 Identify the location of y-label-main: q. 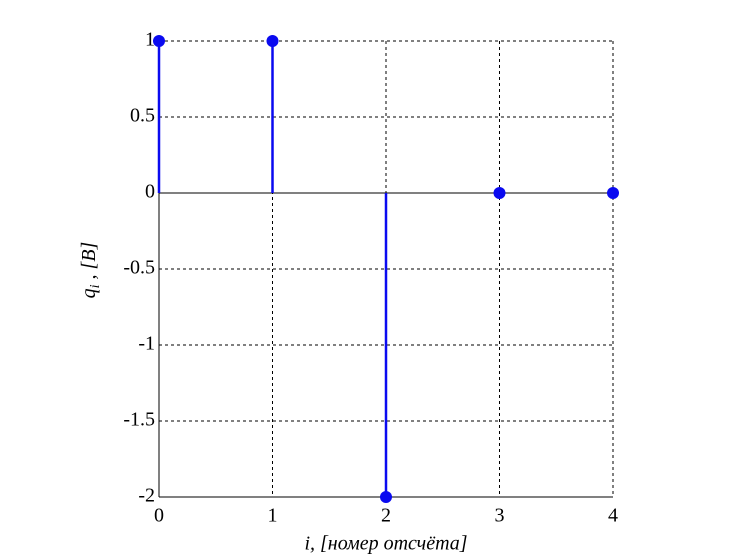
(89, 293).